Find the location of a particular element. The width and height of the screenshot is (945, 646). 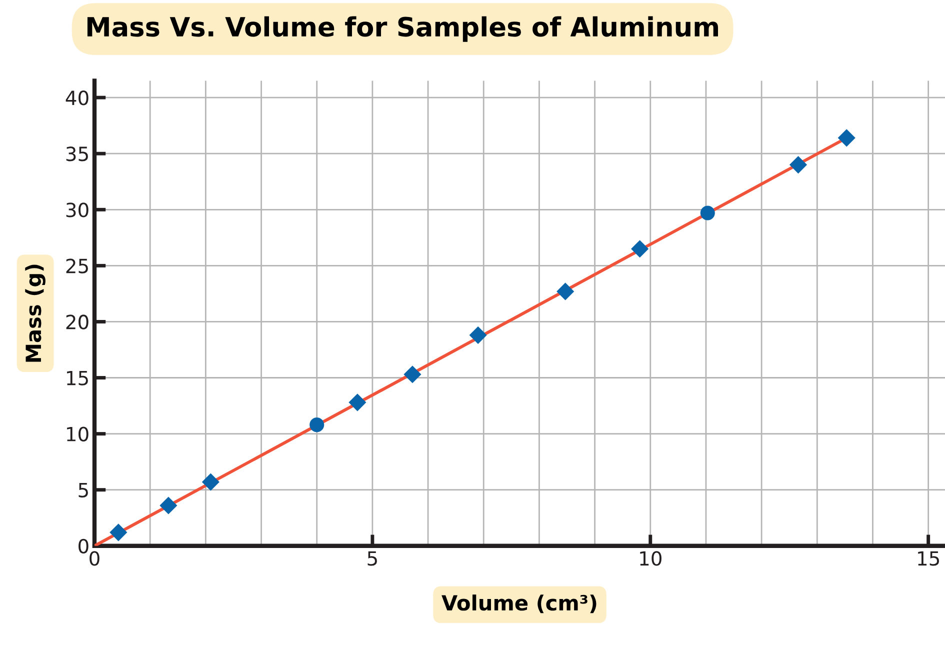

y-tick-label: 25 is located at coordinates (77, 266).